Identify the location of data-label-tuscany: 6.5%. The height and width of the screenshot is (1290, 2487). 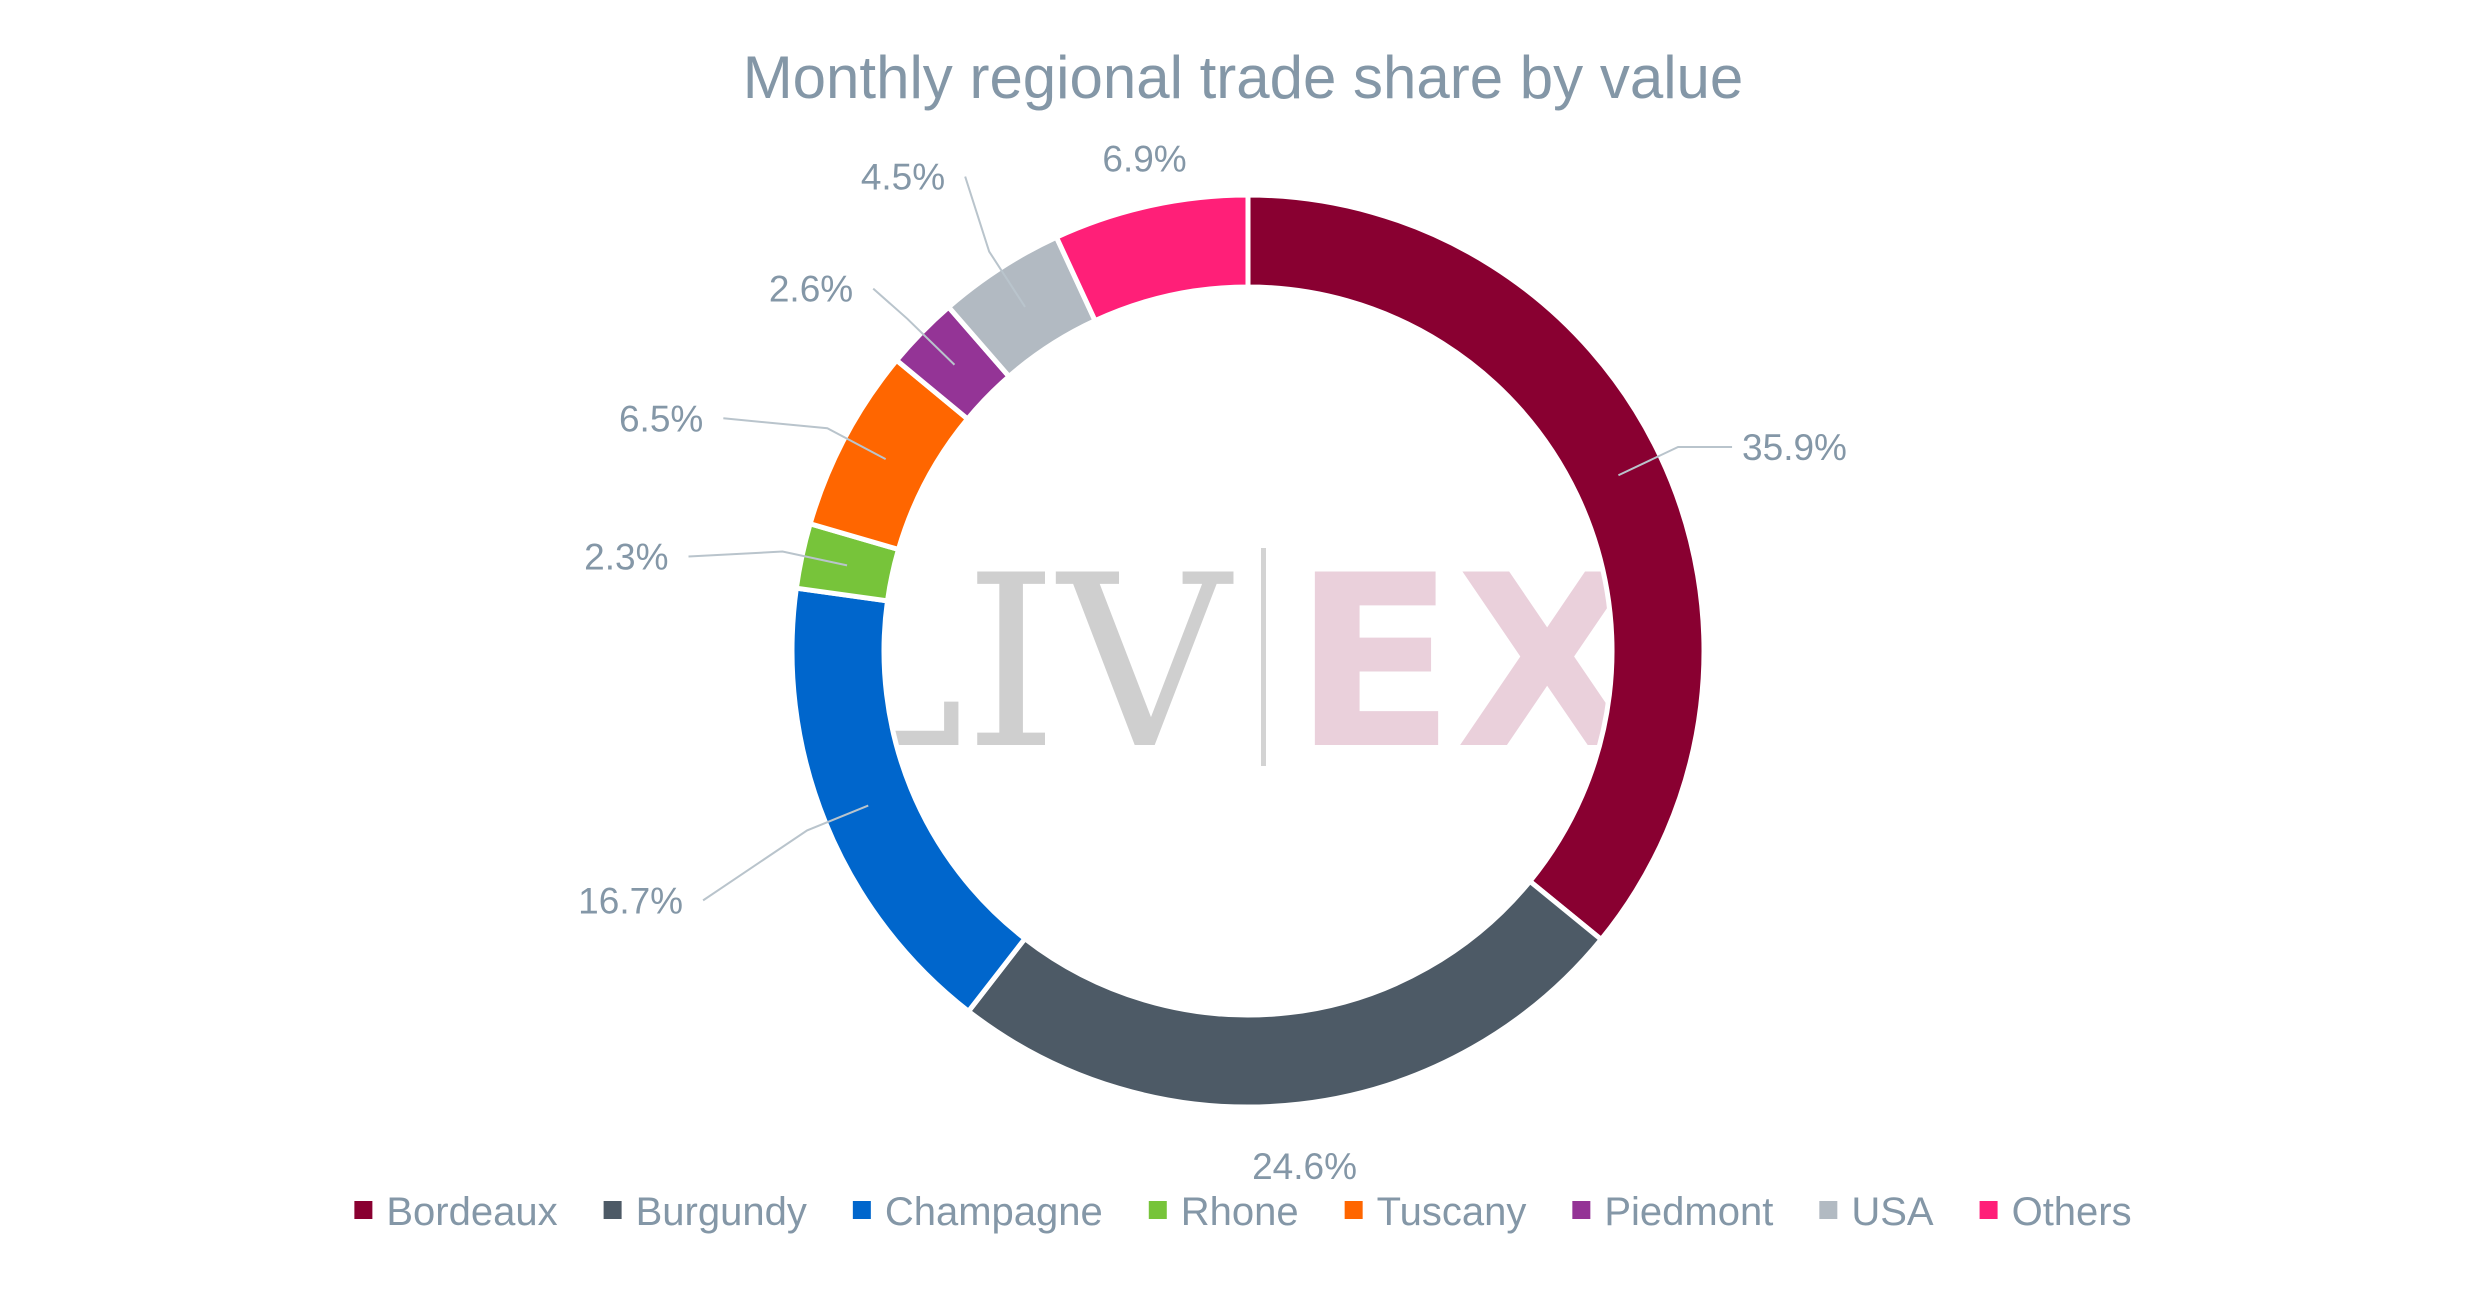
(661, 418).